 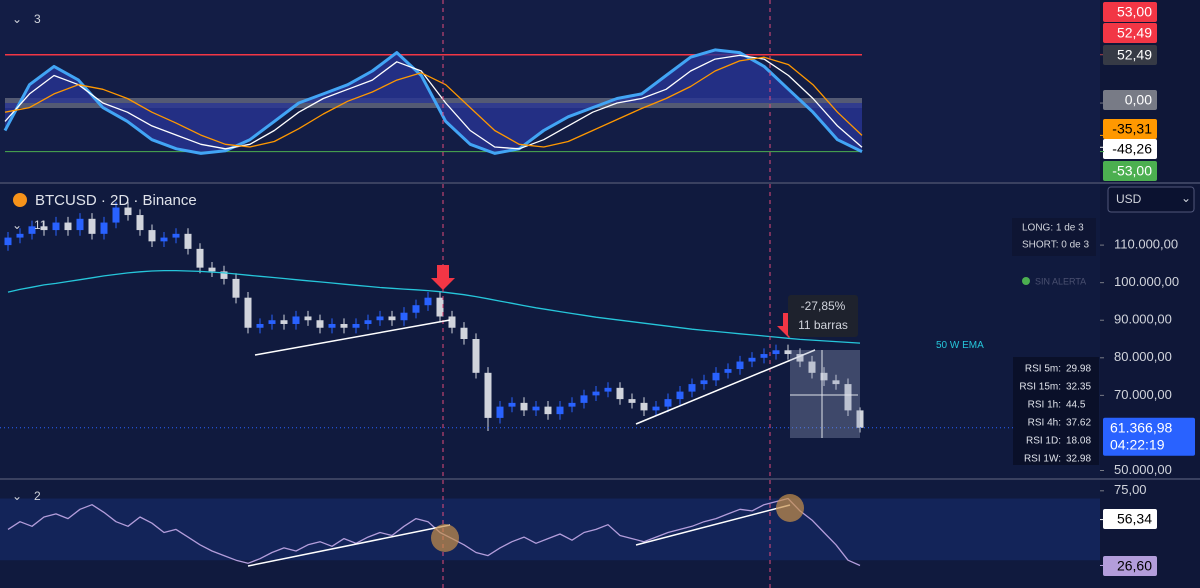 I want to click on measure-bars: 11 barras, so click(x=823, y=325).